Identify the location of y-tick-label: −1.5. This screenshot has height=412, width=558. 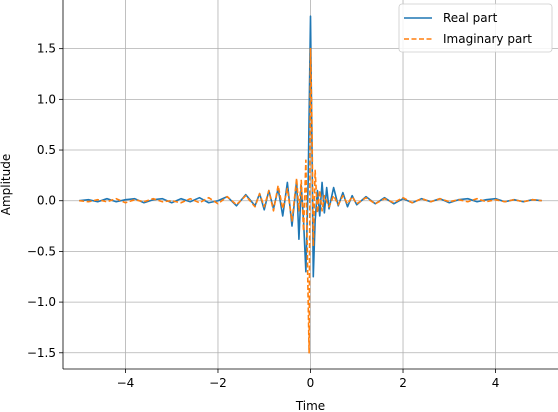
(41, 353).